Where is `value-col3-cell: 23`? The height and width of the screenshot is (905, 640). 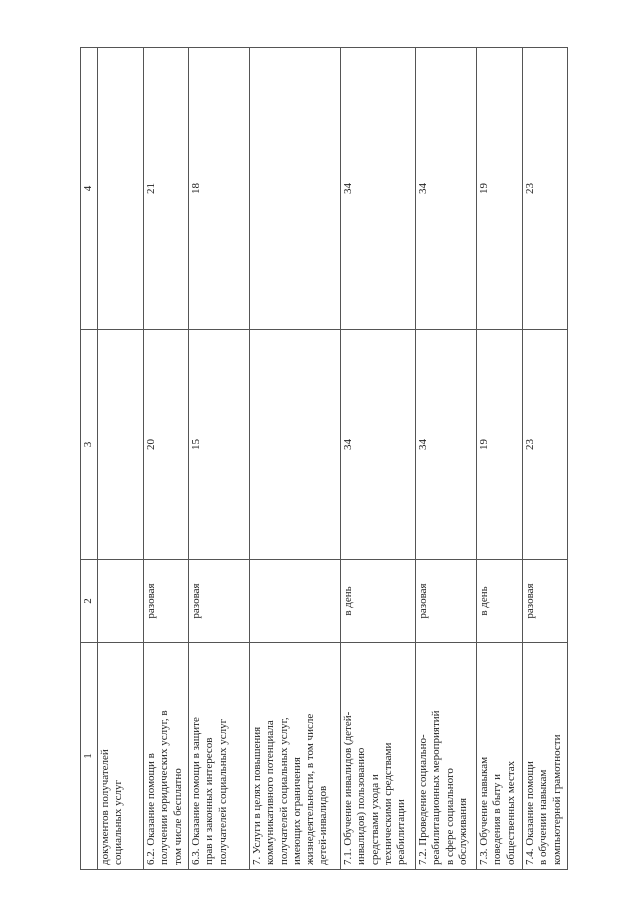 value-col3-cell: 23 is located at coordinates (545, 444).